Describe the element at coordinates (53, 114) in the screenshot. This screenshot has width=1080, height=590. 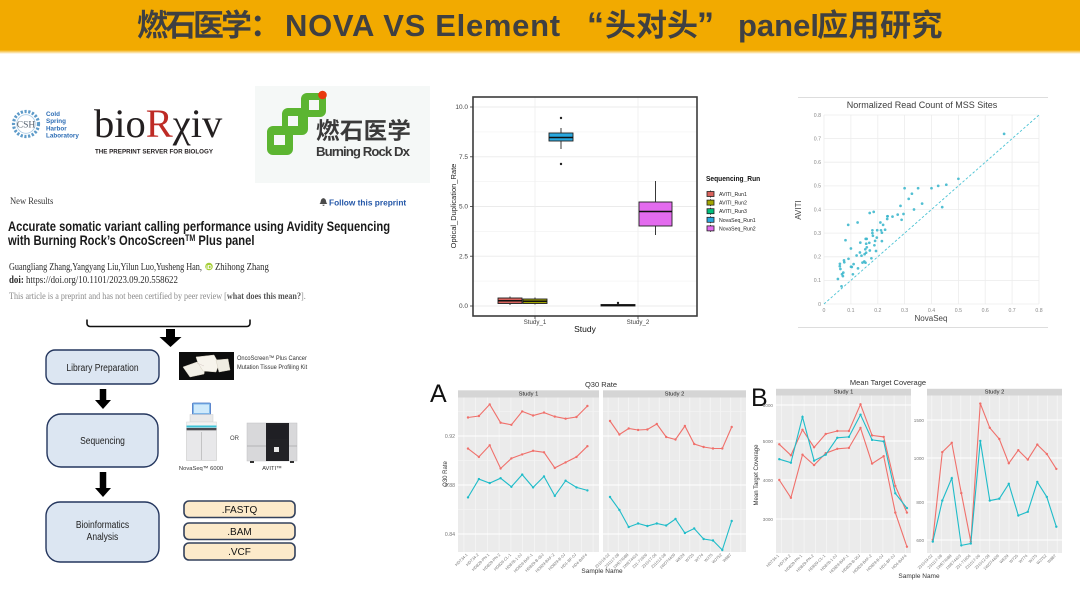
I see `svg-text: Cold` at that location.